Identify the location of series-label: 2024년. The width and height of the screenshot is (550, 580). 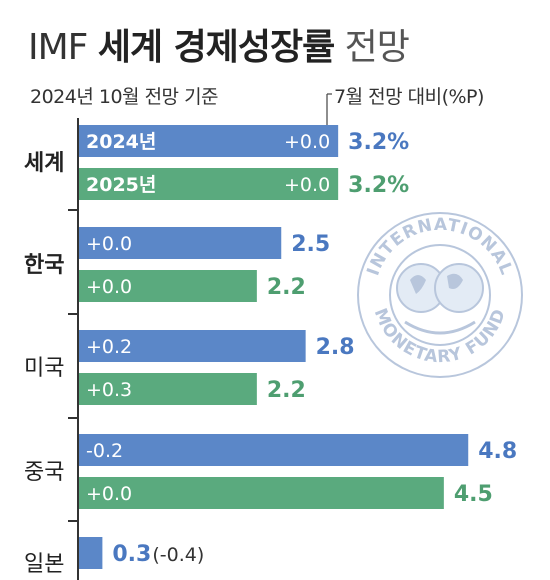
(121, 142).